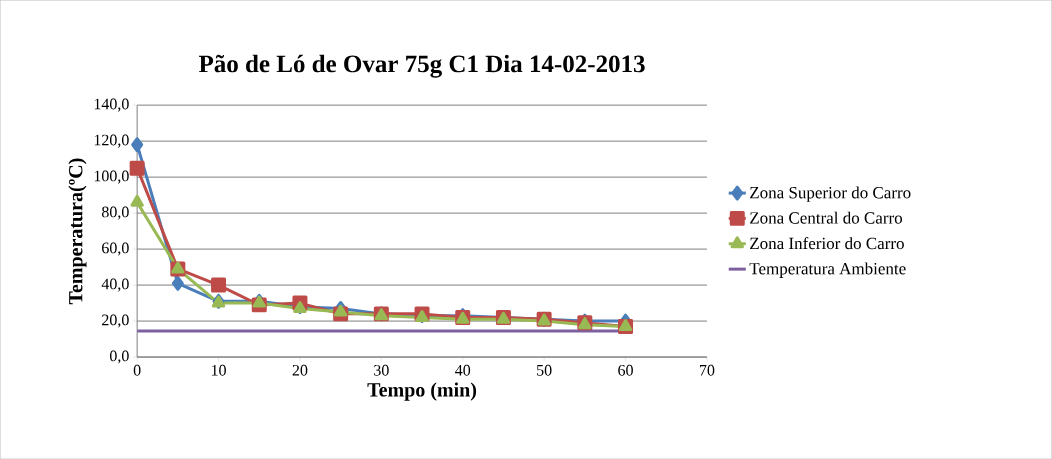 This screenshot has height=459, width=1052. What do you see at coordinates (137, 370) in the screenshot?
I see `x-tick-label: 0` at bounding box center [137, 370].